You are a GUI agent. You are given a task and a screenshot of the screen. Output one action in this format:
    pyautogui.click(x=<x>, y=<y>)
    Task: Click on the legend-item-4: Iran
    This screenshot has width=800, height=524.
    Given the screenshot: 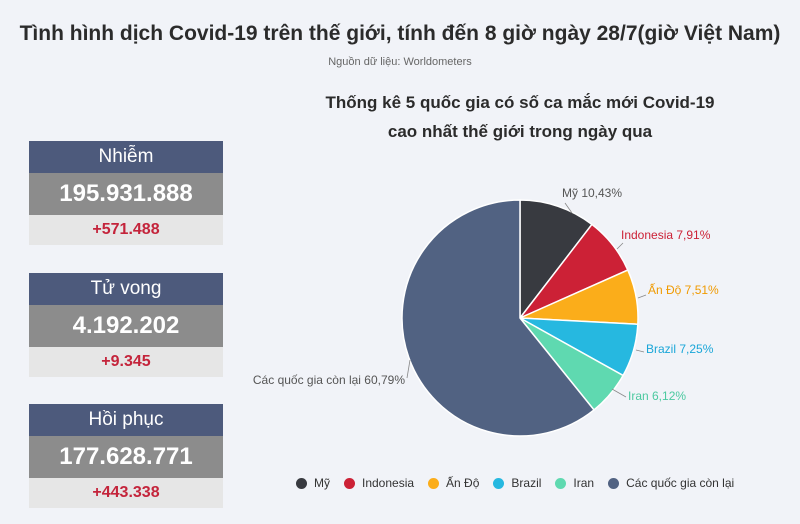 What is the action you would take?
    pyautogui.click(x=574, y=483)
    